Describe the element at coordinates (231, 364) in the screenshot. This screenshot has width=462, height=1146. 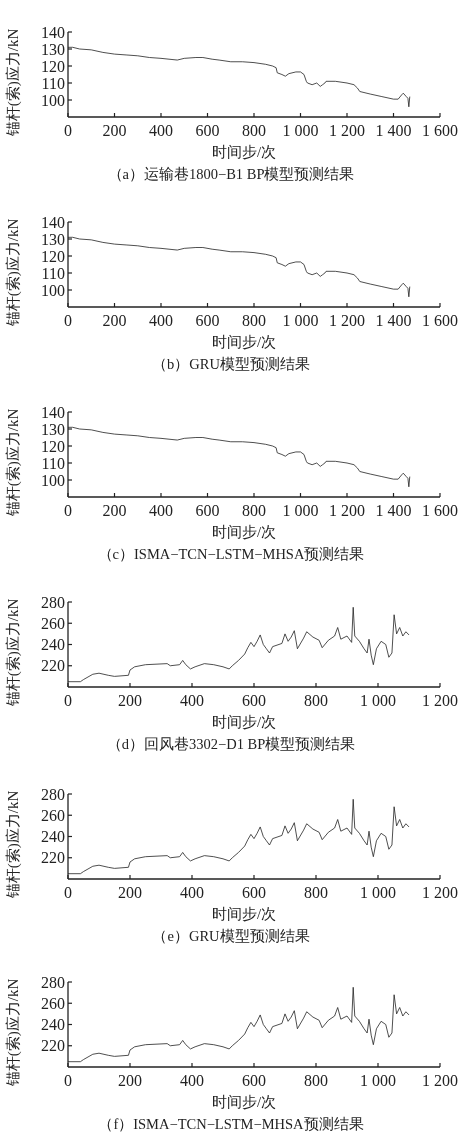
I see `text: （b）GRU模型预测结果` at that location.